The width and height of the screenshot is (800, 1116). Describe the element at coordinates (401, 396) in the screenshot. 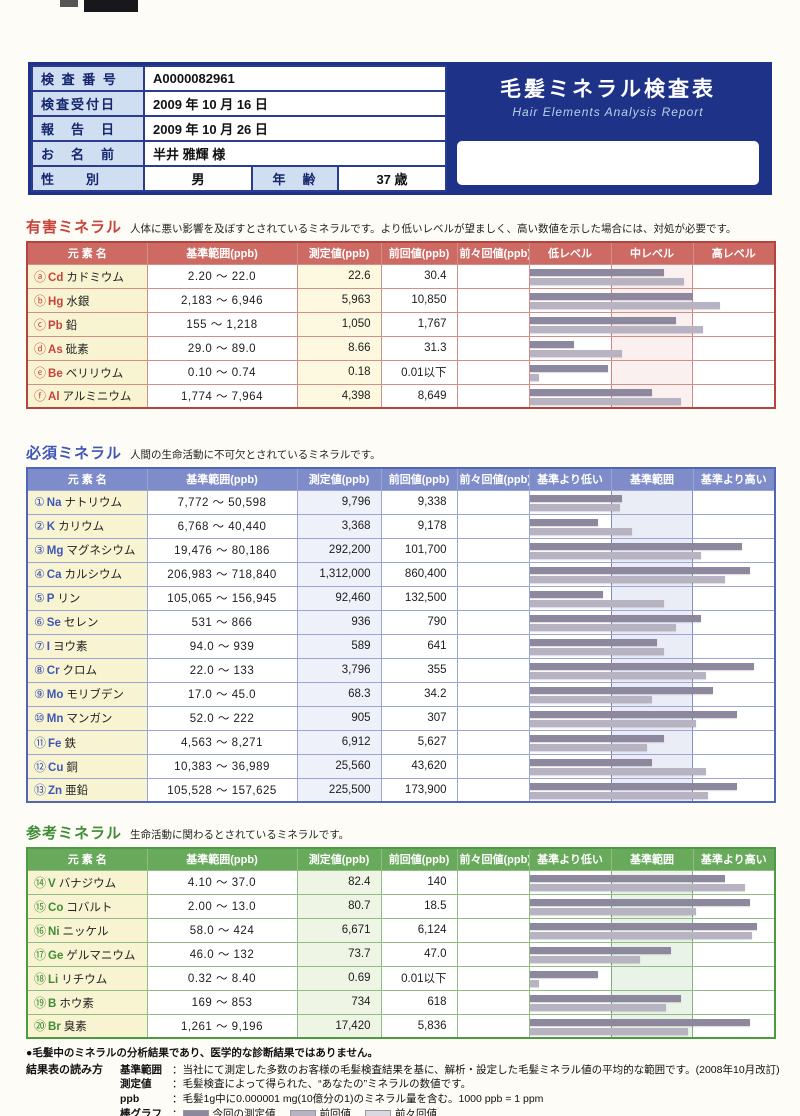

I see `mineral-row: ⓕ Al アルミニウム 1,774 ～ 7,964 4,398 8,649` at that location.